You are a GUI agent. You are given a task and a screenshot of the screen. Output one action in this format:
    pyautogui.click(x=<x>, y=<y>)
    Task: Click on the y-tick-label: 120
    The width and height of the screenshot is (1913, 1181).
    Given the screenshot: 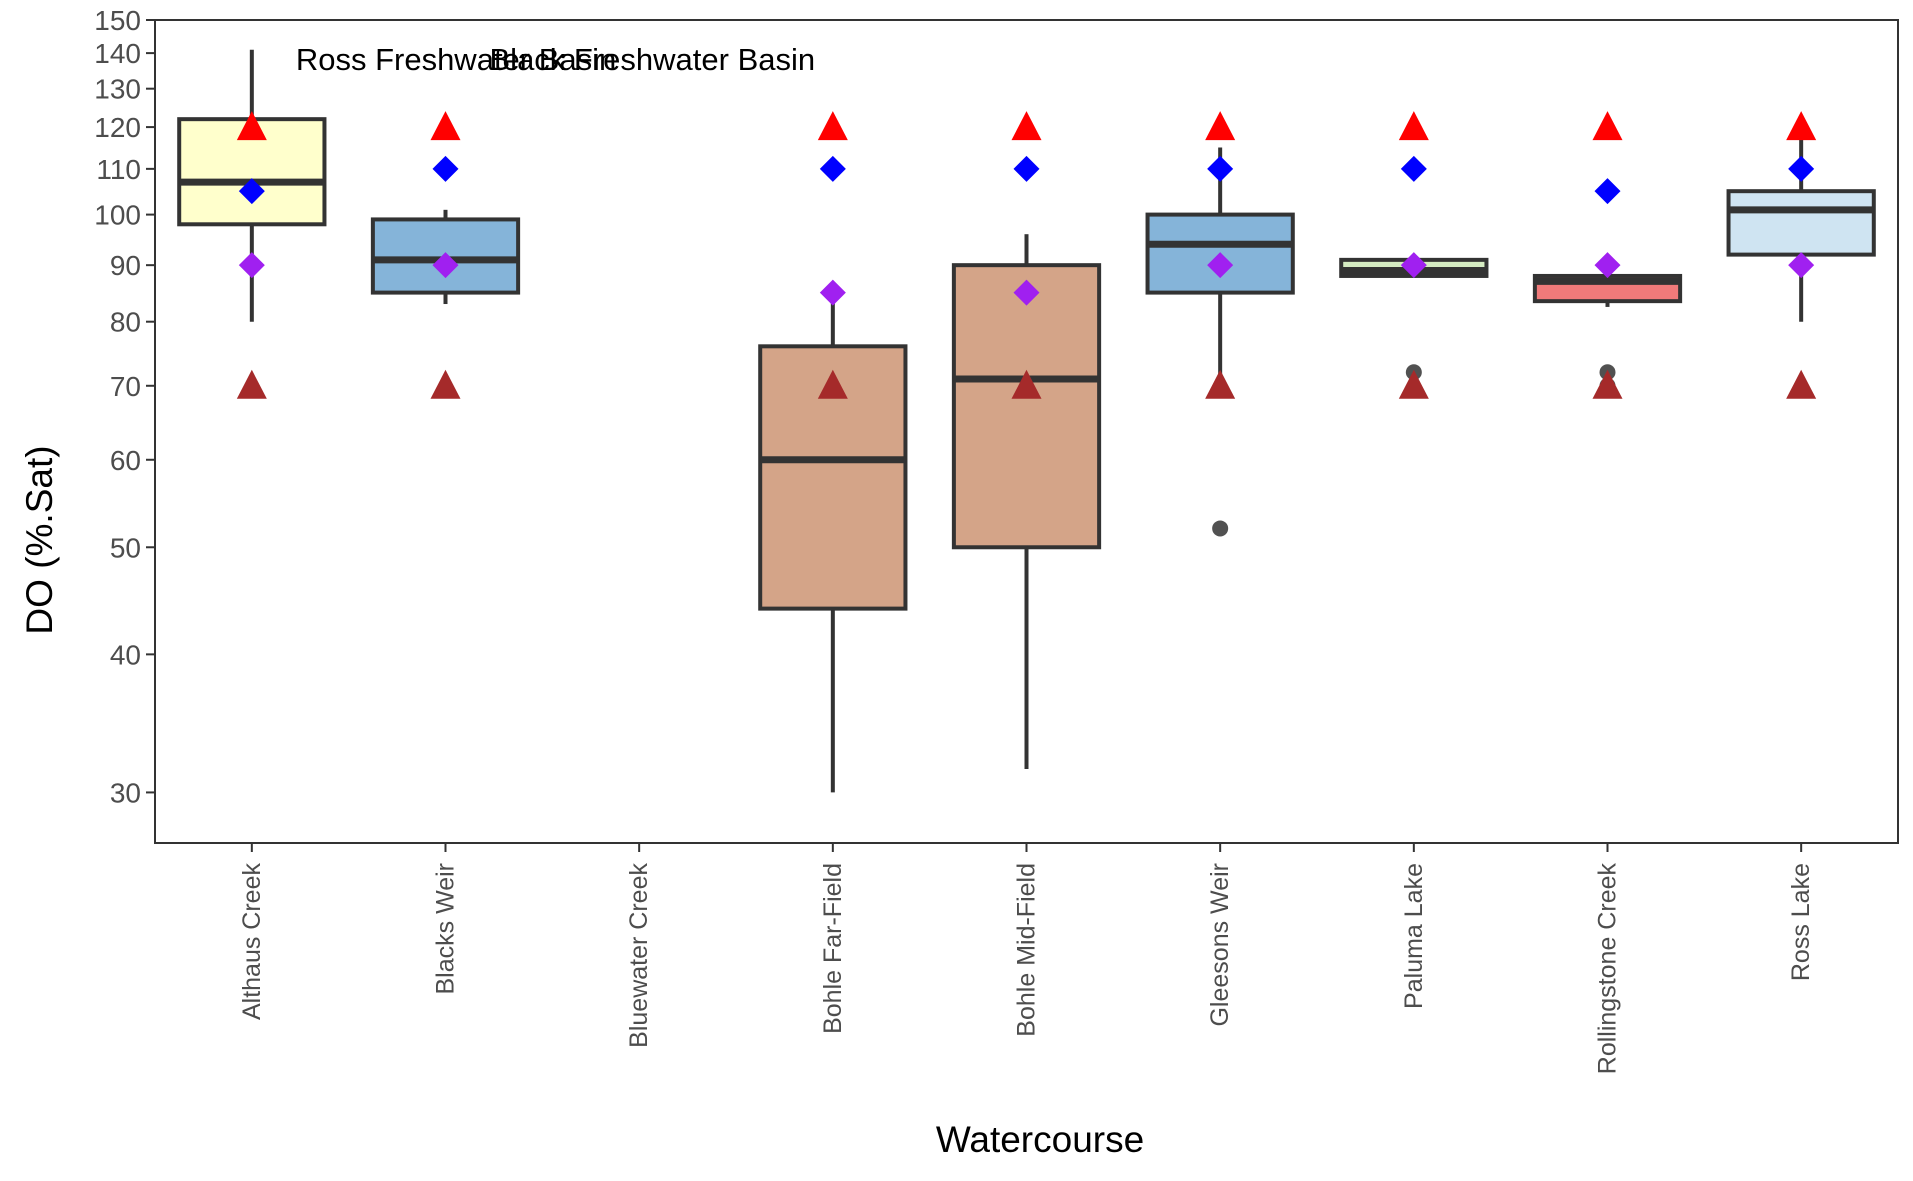 What is the action you would take?
    pyautogui.click(x=117, y=127)
    